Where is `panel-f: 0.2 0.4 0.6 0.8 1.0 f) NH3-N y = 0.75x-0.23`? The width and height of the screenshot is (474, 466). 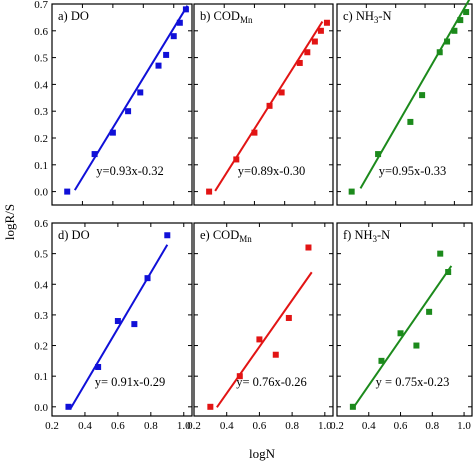 panel-f: 0.2 0.4 0.6 0.8 1.0 f) NH3-N y = 0.75x-0.23 is located at coordinates (401, 327).